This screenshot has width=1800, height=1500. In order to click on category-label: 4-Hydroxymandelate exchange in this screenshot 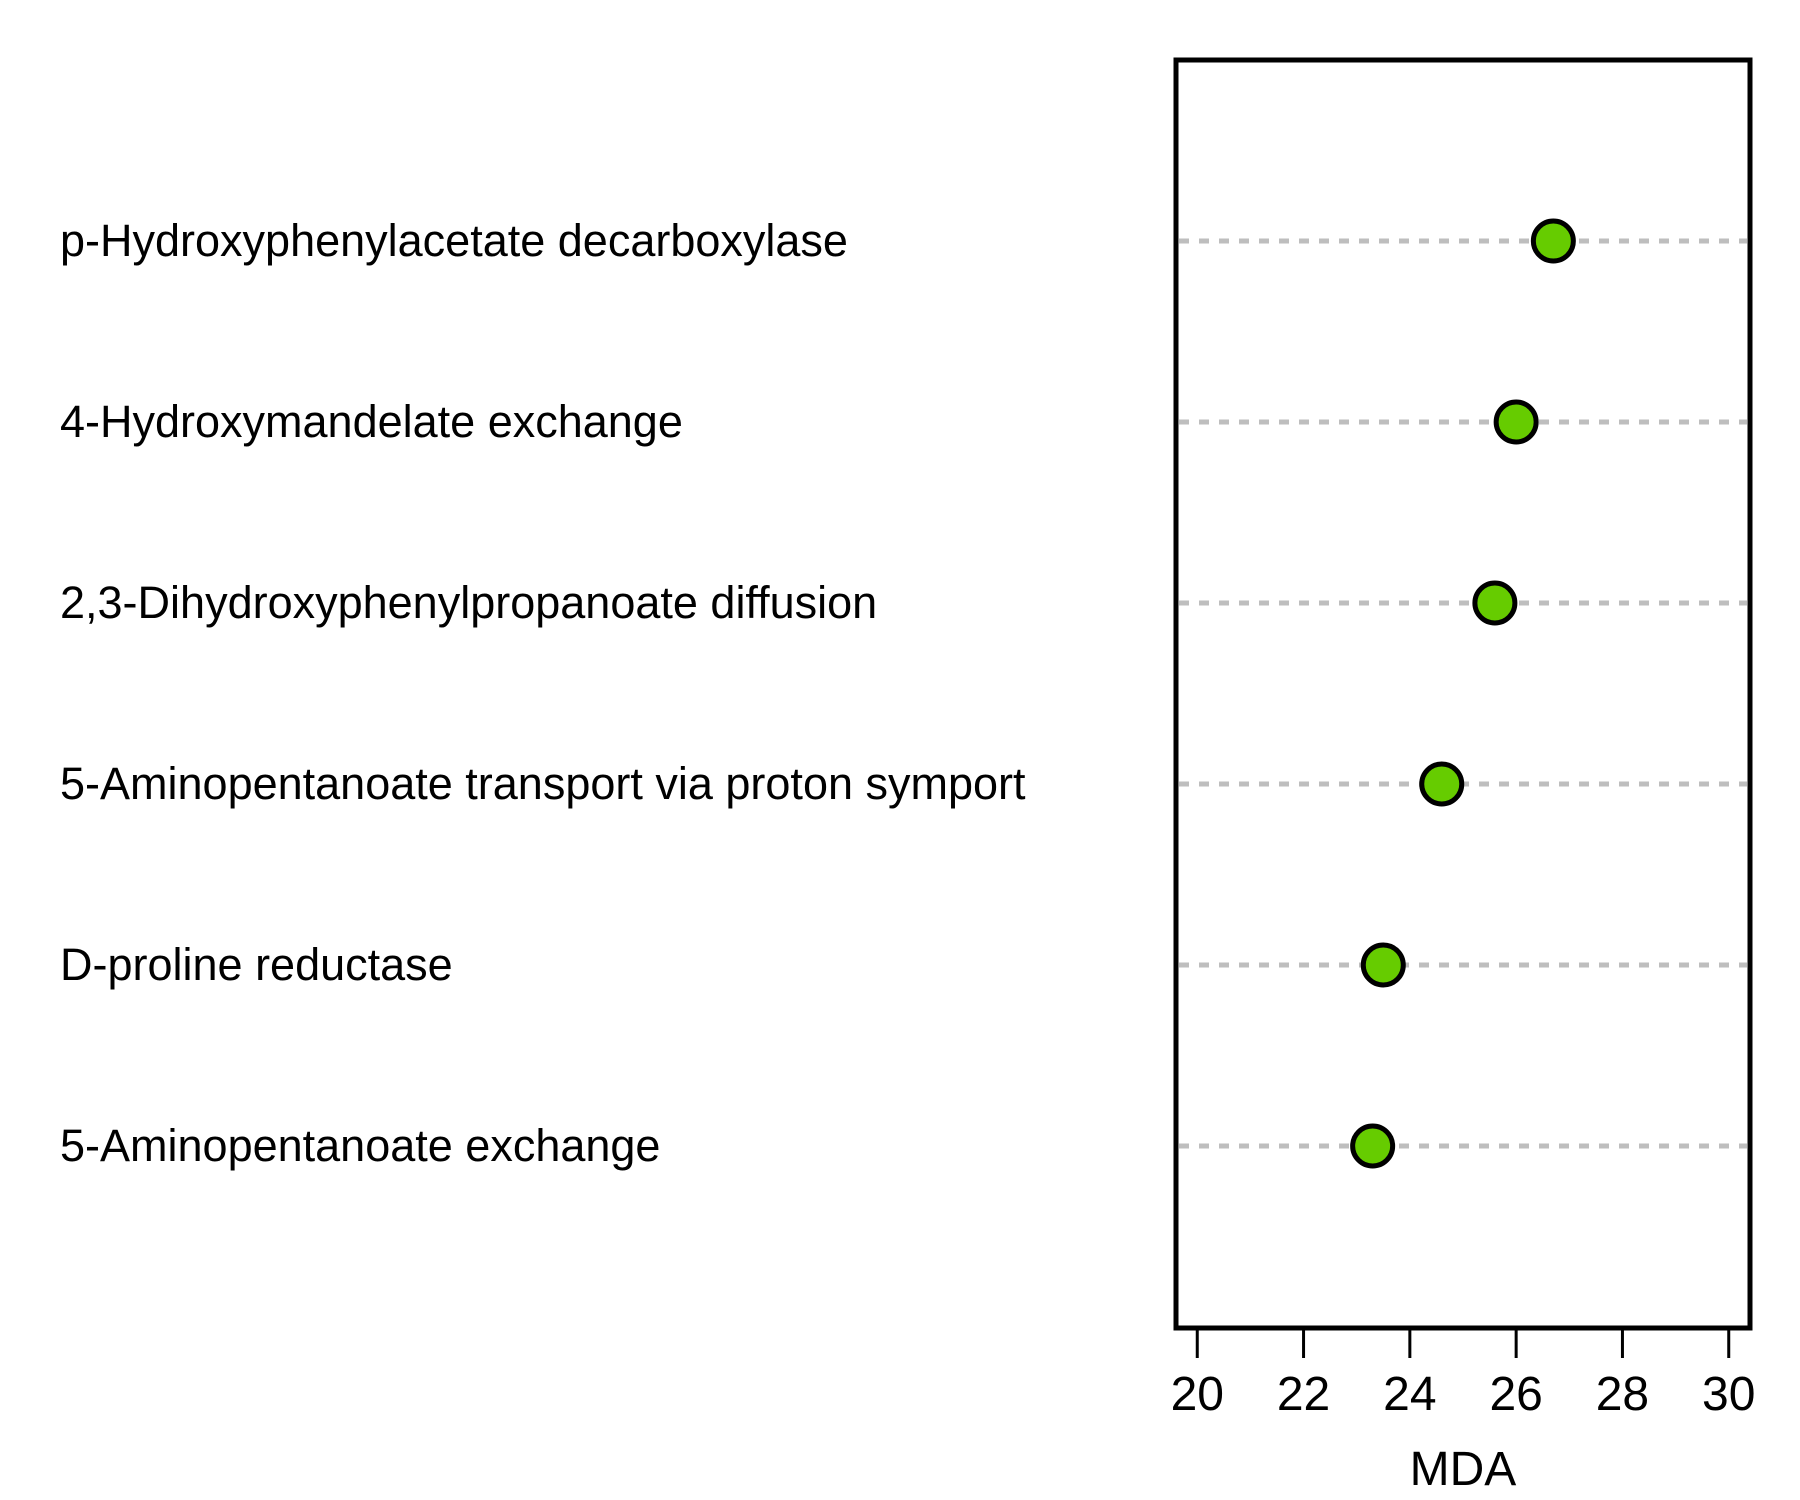, I will do `click(371, 421)`.